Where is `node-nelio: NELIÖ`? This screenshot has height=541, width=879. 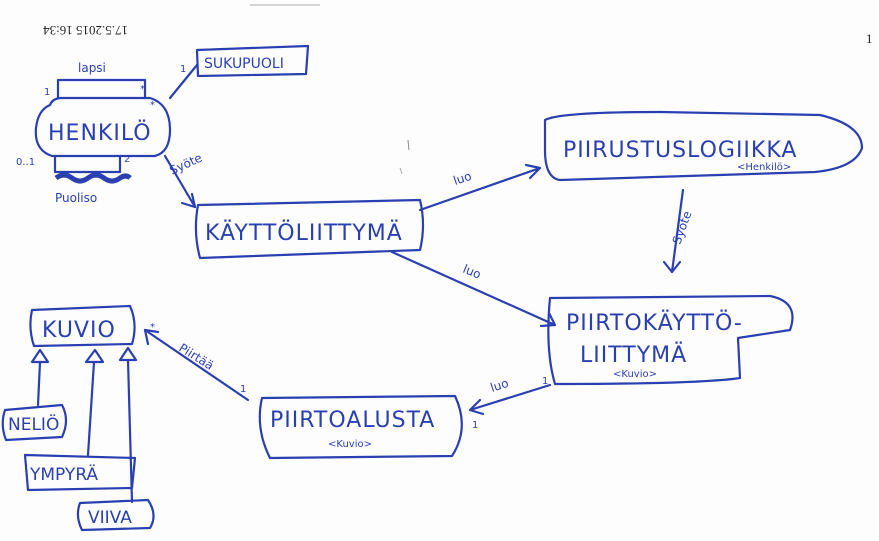 node-nelio: NELIÖ is located at coordinates (34, 422).